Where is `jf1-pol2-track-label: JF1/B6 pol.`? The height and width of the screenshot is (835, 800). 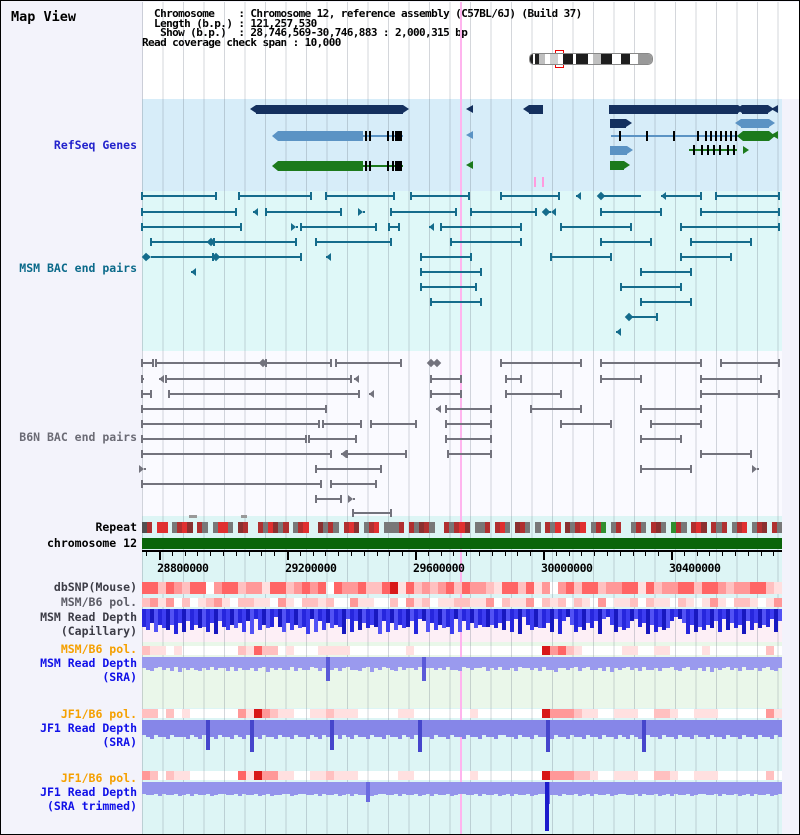
jf1-pol2-track-label: JF1/B6 pol. is located at coordinates (98, 778).